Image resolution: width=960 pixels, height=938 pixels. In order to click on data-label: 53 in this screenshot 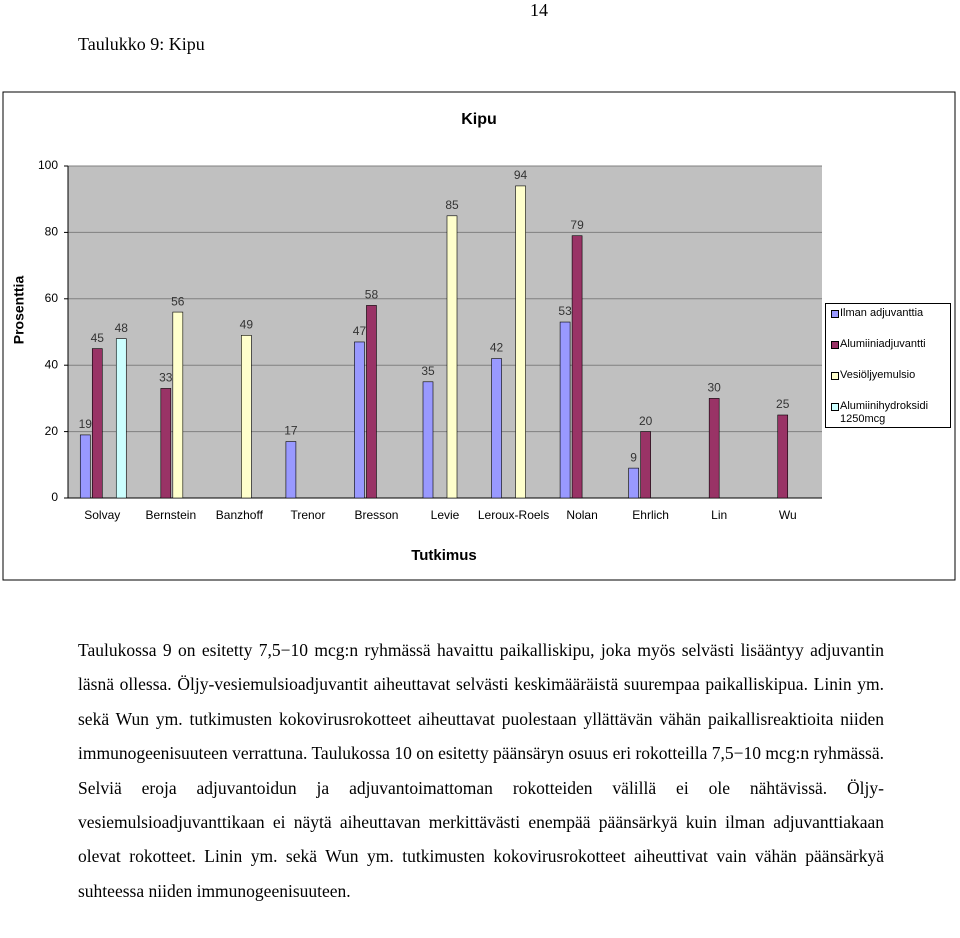, I will do `click(565, 311)`.